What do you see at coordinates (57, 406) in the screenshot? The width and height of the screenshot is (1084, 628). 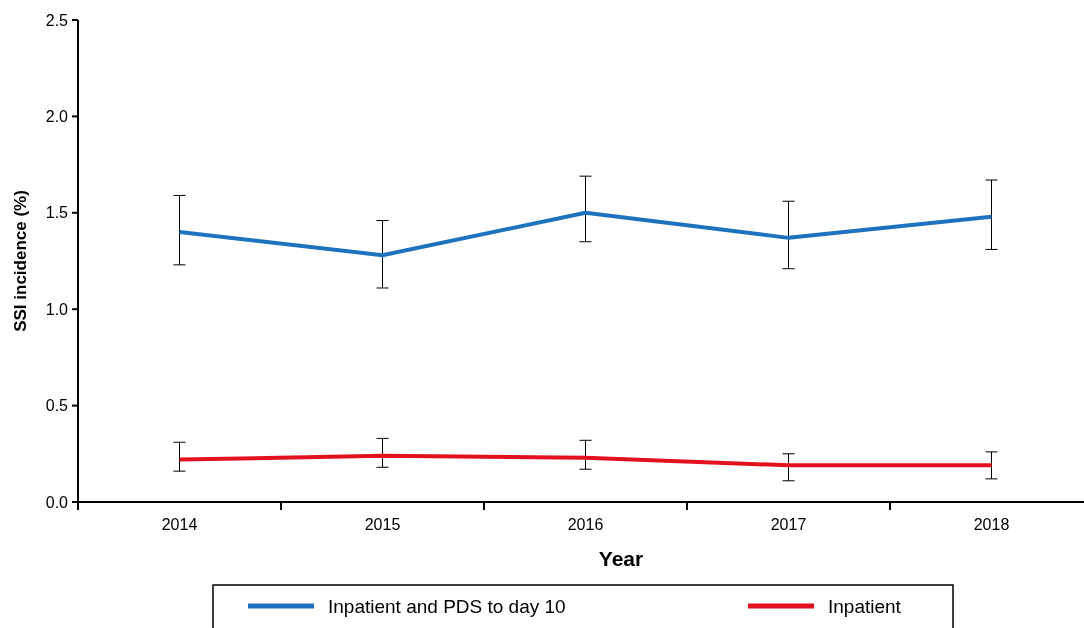 I see `y-tick-label: 0.5` at bounding box center [57, 406].